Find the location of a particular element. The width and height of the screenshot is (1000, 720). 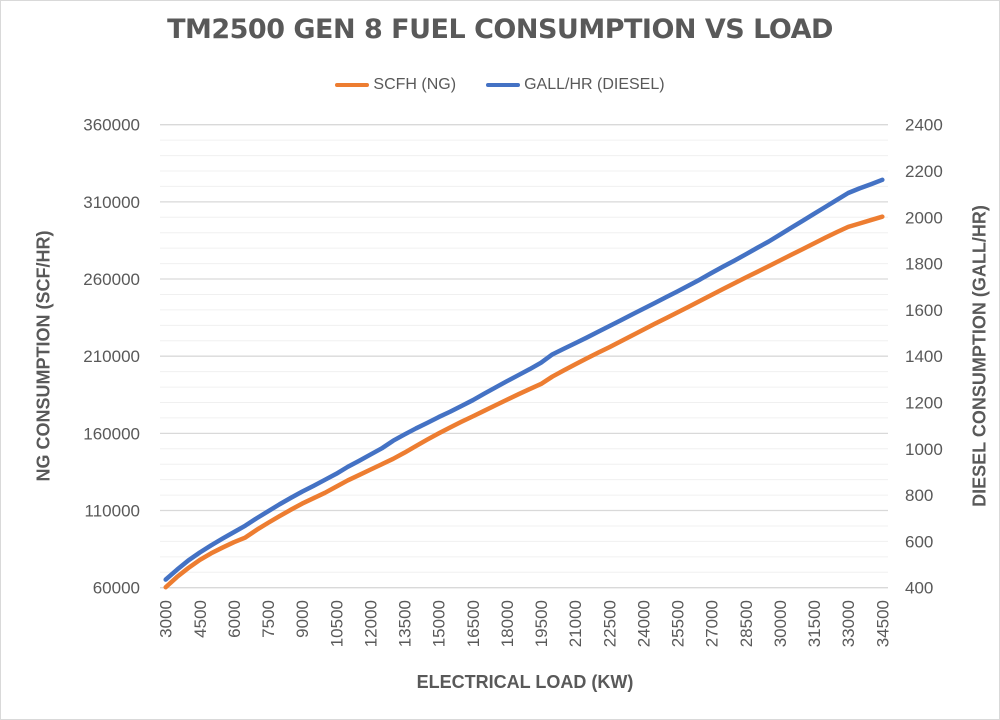

x-tick-label: 27000 is located at coordinates (712, 623).